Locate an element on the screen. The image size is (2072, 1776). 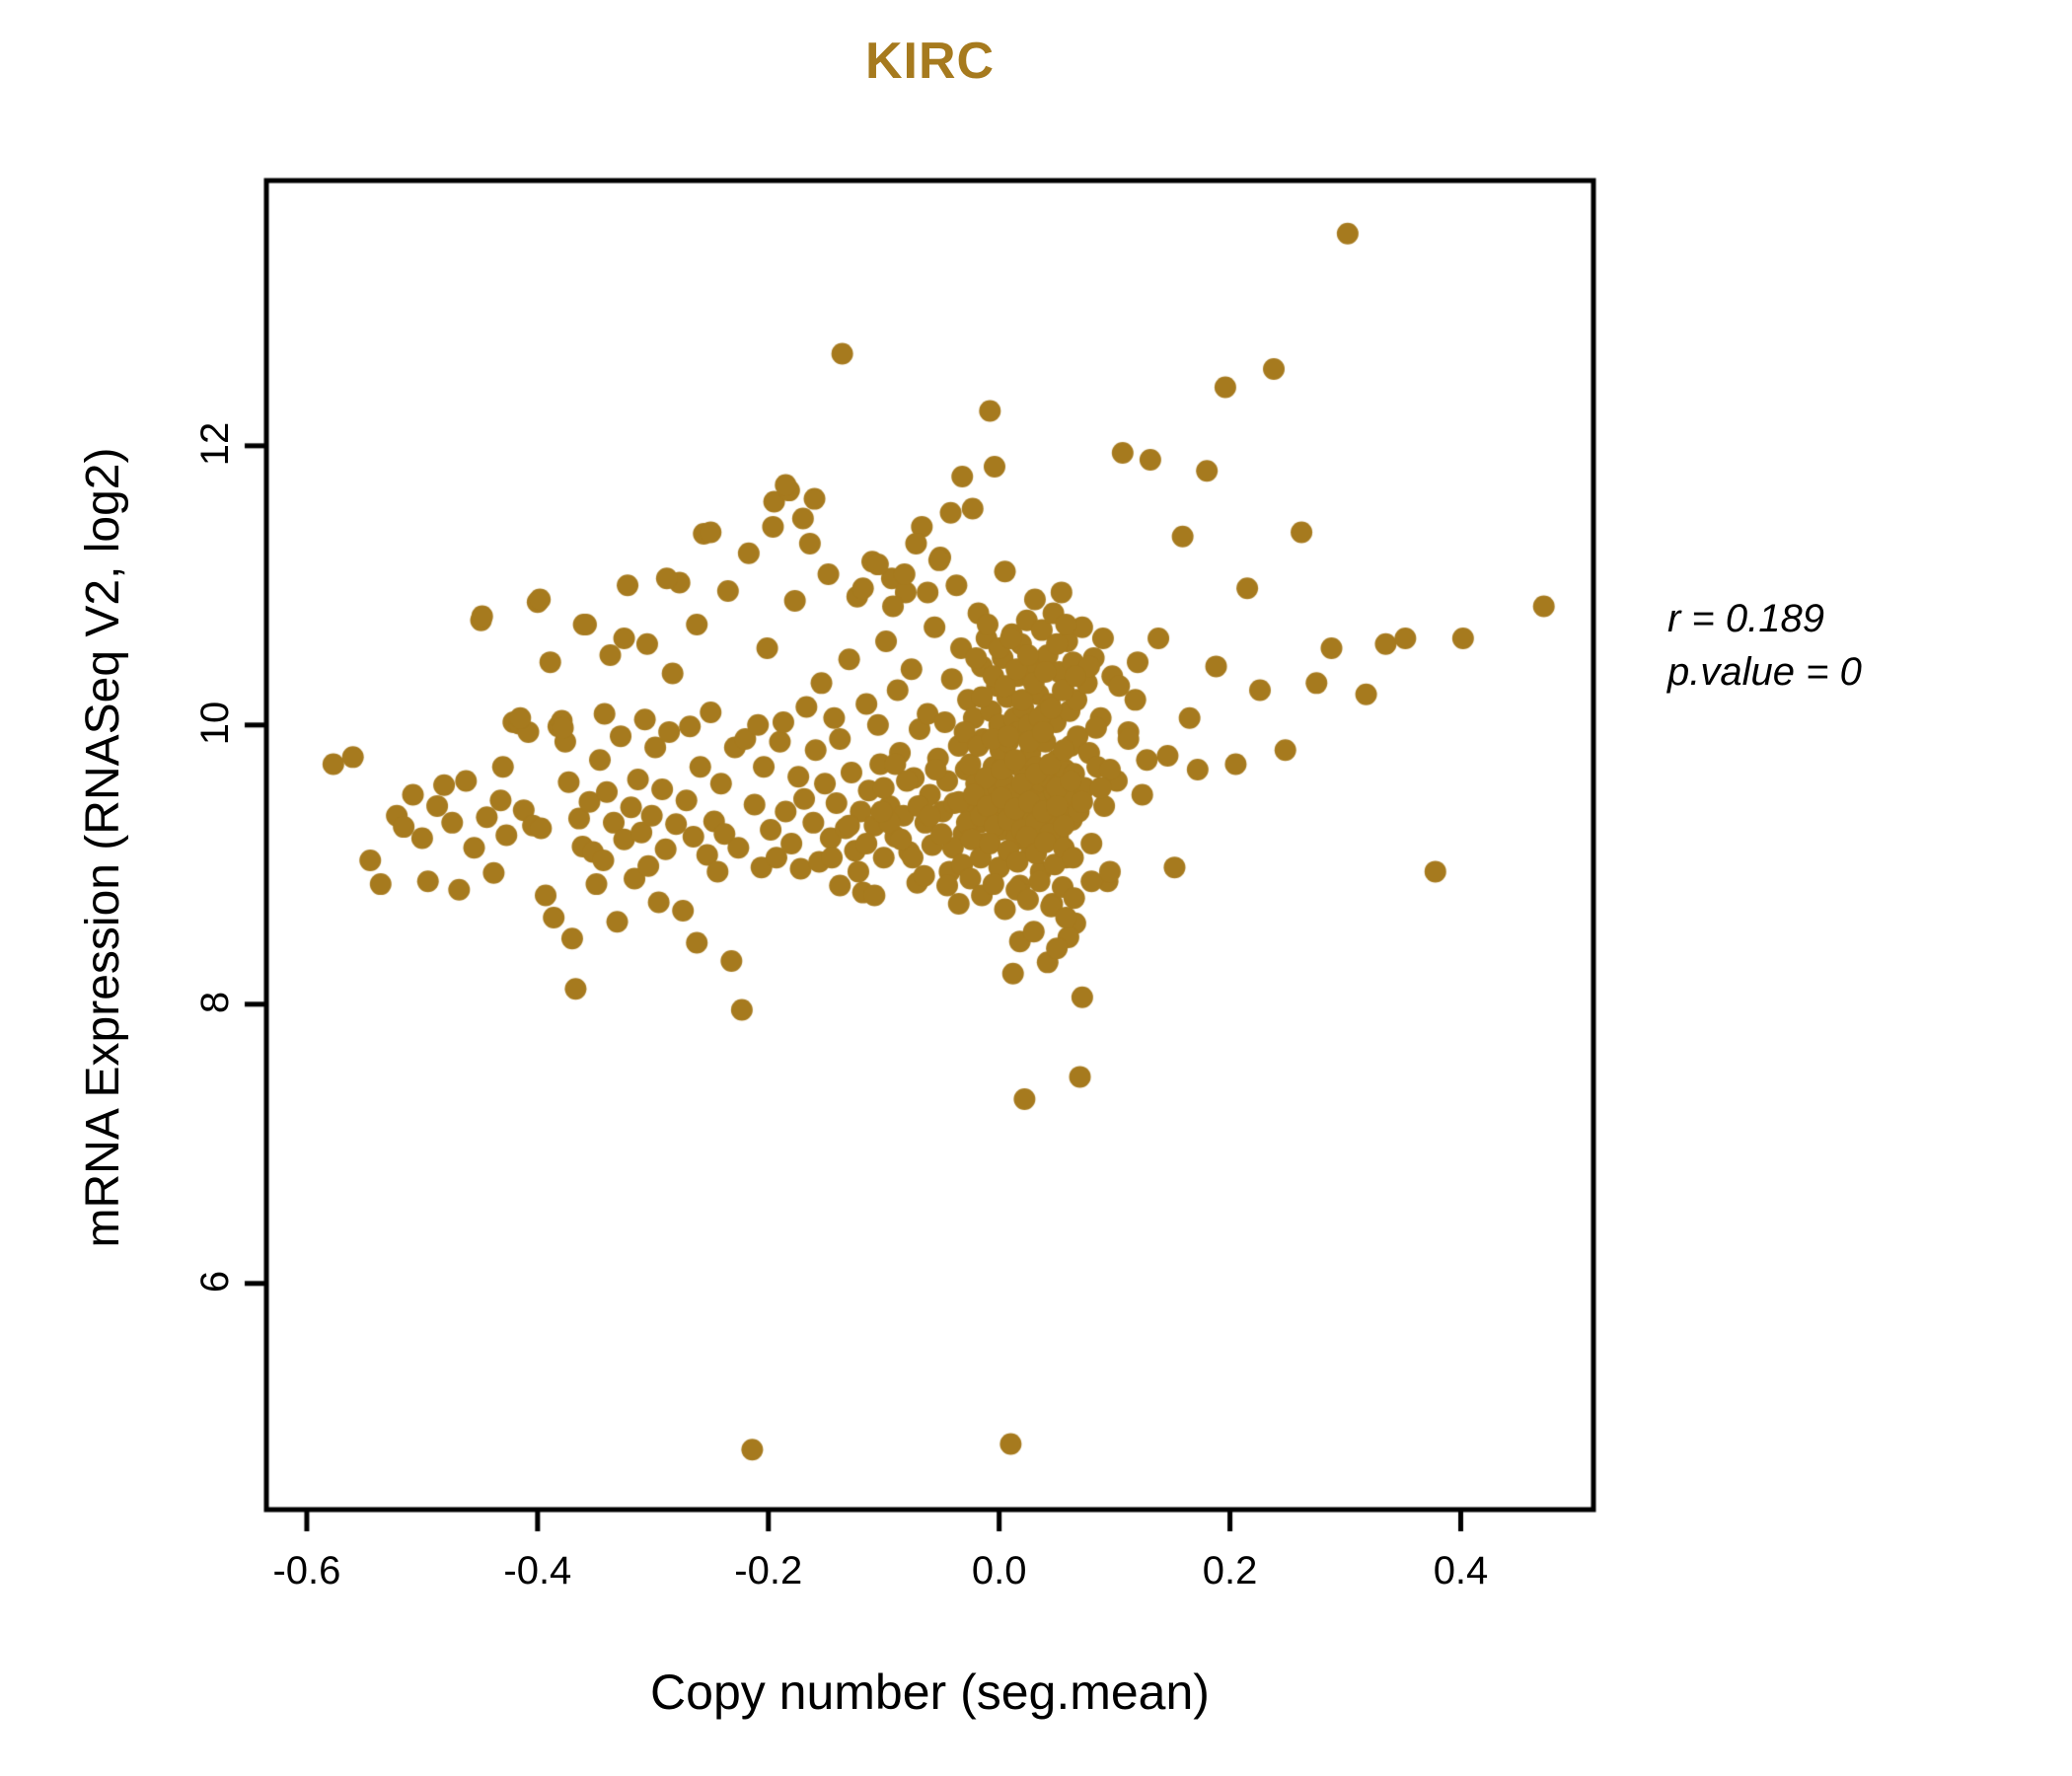
y-axis-label: mRNA Expression (RNASeq V2, log2) is located at coordinates (103, 848).